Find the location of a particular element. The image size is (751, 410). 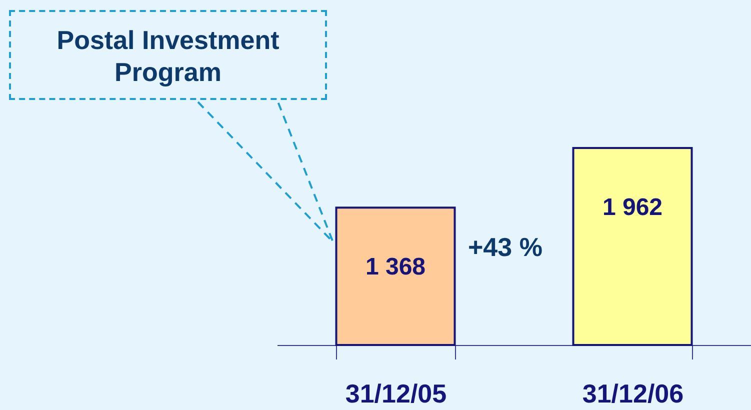

data-label: 1 368 is located at coordinates (395, 267).